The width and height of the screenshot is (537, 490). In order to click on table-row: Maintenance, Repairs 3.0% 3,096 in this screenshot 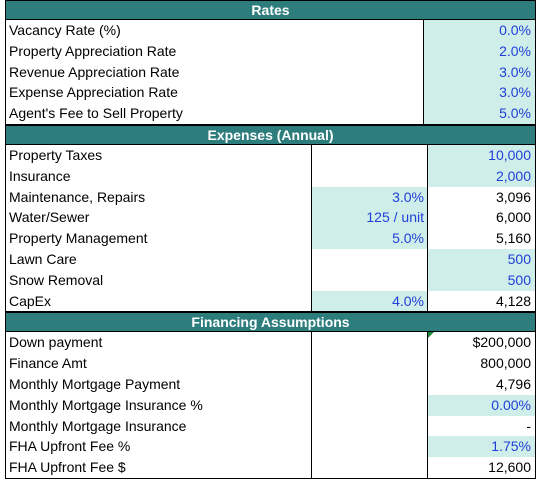, I will do `click(270, 197)`.